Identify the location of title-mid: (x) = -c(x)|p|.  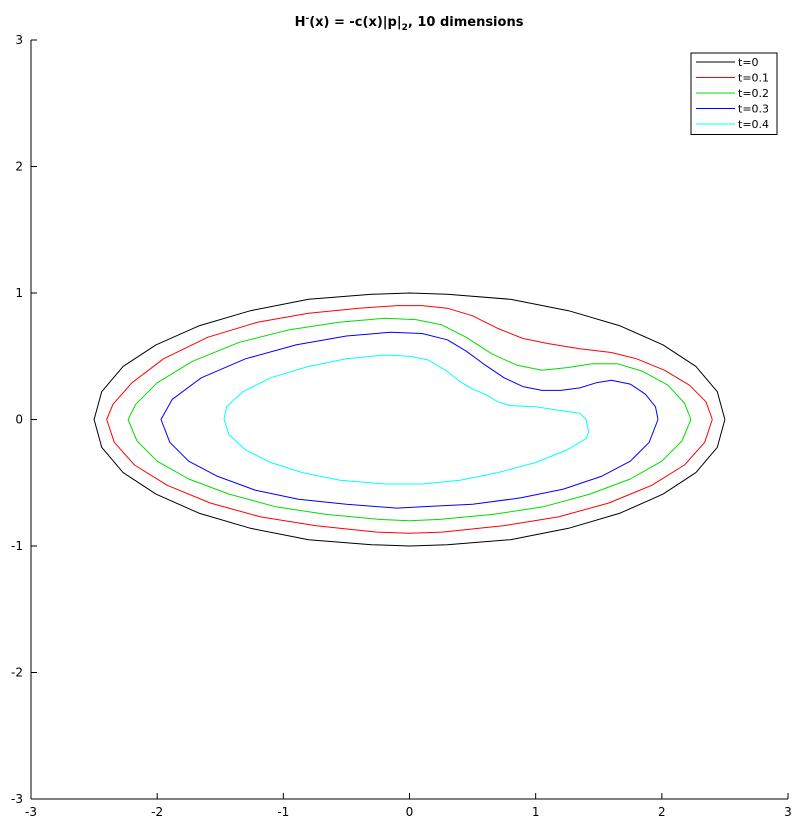
(355, 22).